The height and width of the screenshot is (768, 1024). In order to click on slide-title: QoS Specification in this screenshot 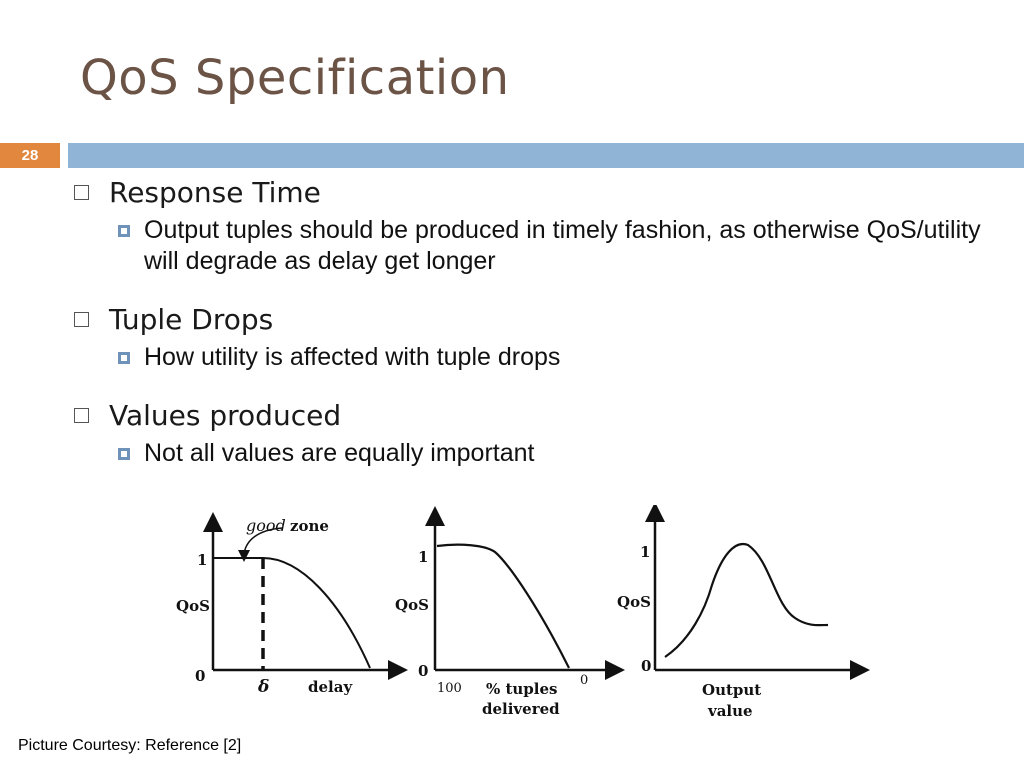, I will do `click(295, 78)`.